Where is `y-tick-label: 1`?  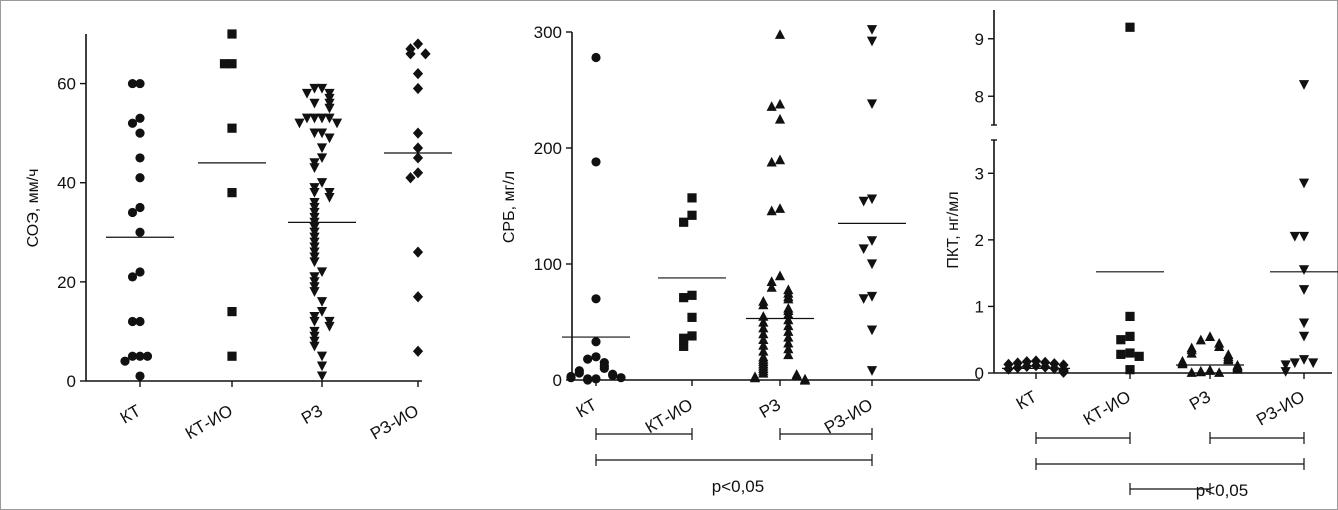 y-tick-label: 1 is located at coordinates (979, 306).